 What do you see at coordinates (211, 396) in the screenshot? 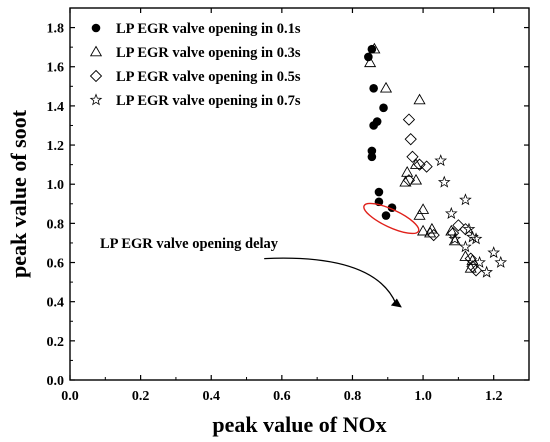
I see `x-tick-label: 0.4` at bounding box center [211, 396].